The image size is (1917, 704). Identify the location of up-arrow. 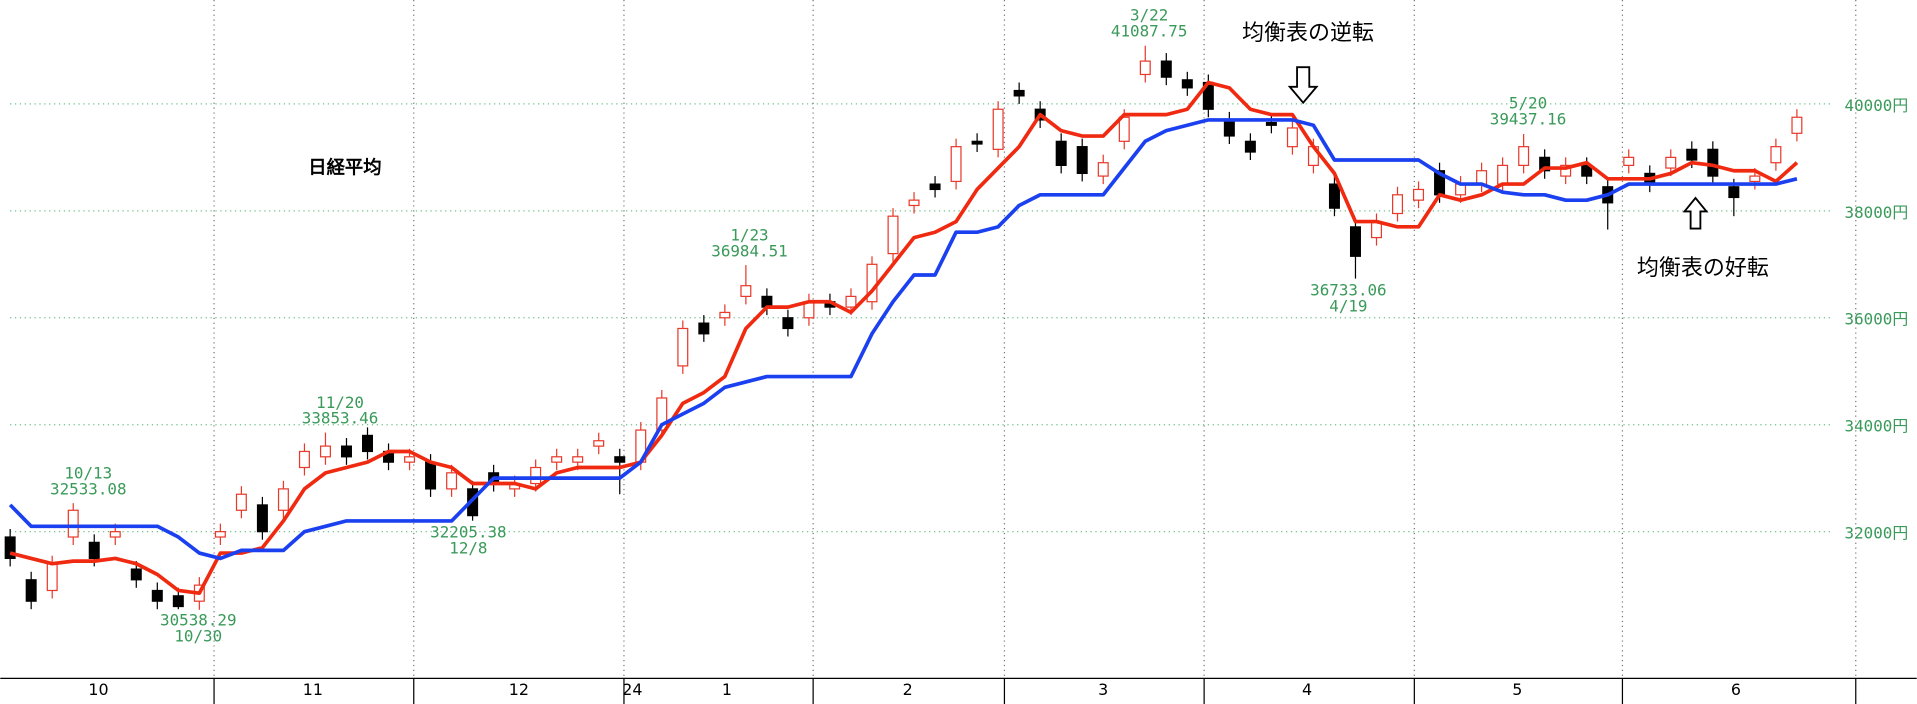
(1695, 213).